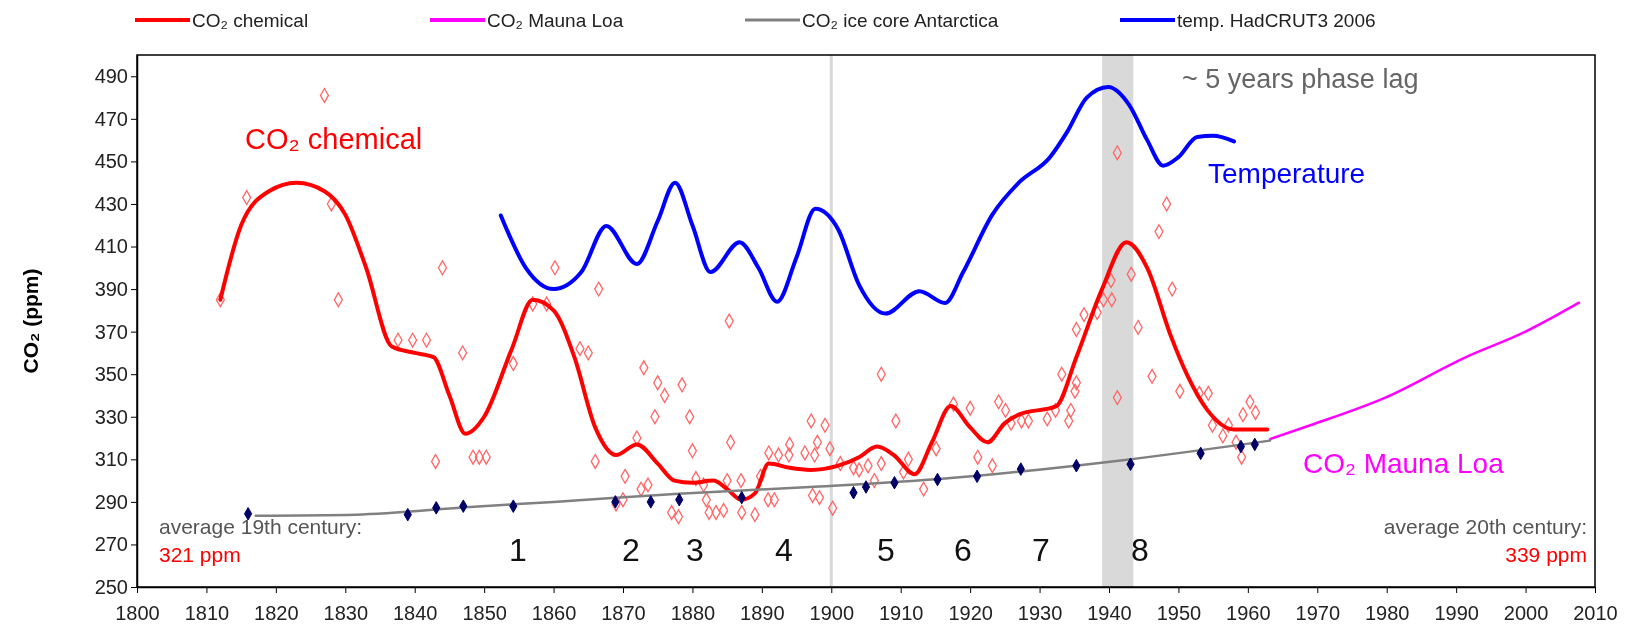 The height and width of the screenshot is (640, 1632). Describe the element at coordinates (693, 613) in the screenshot. I see `x-tick-label: 1880` at that location.